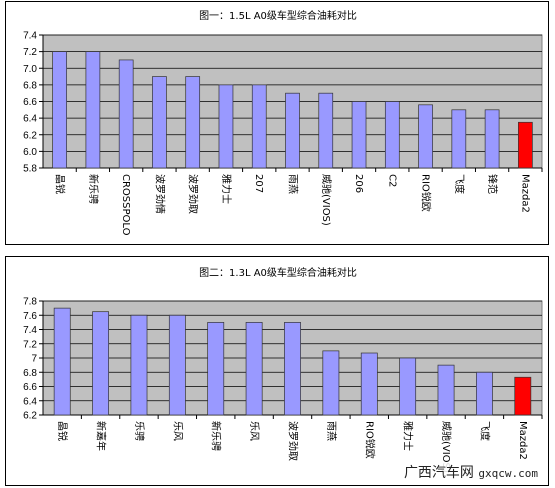  I want to click on y-tick-label: 7.0, so click(30, 69).